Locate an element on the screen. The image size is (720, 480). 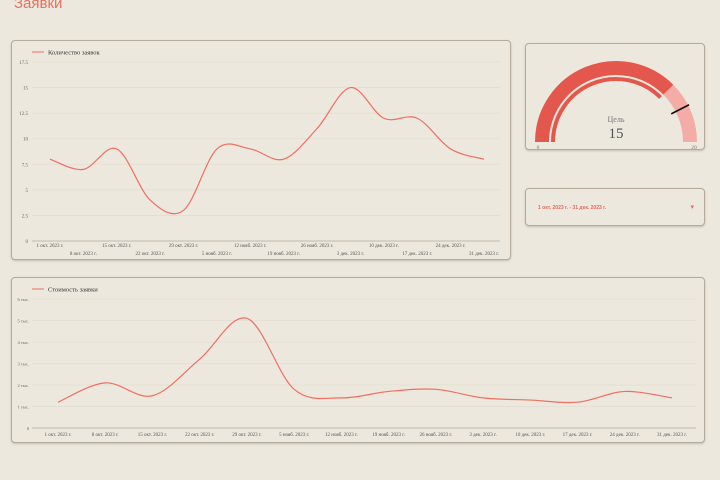
page-title: Заявки is located at coordinates (38, 6).